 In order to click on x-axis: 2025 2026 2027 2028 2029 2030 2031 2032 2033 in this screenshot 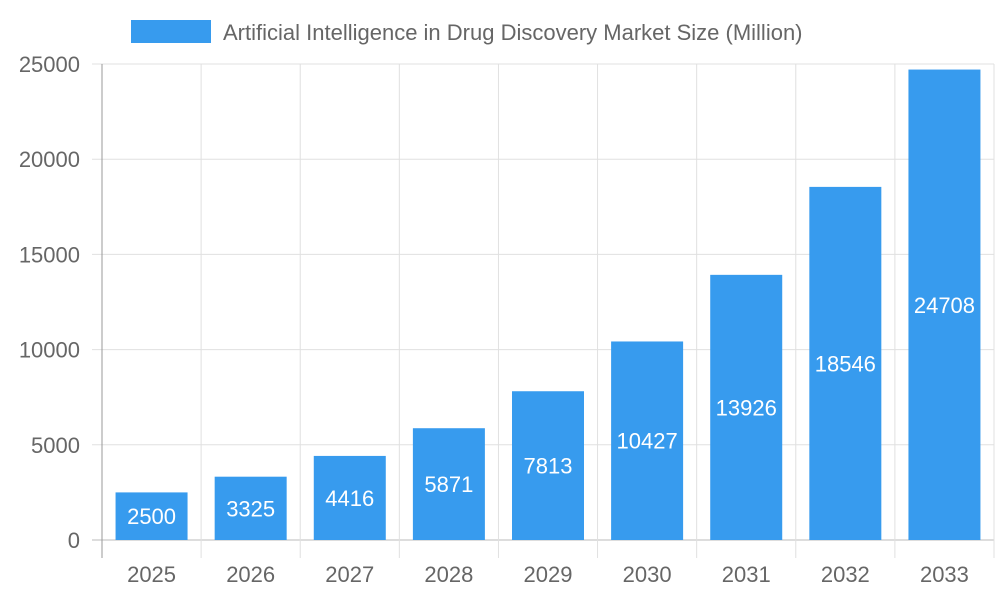, I will do `click(548, 574)`.